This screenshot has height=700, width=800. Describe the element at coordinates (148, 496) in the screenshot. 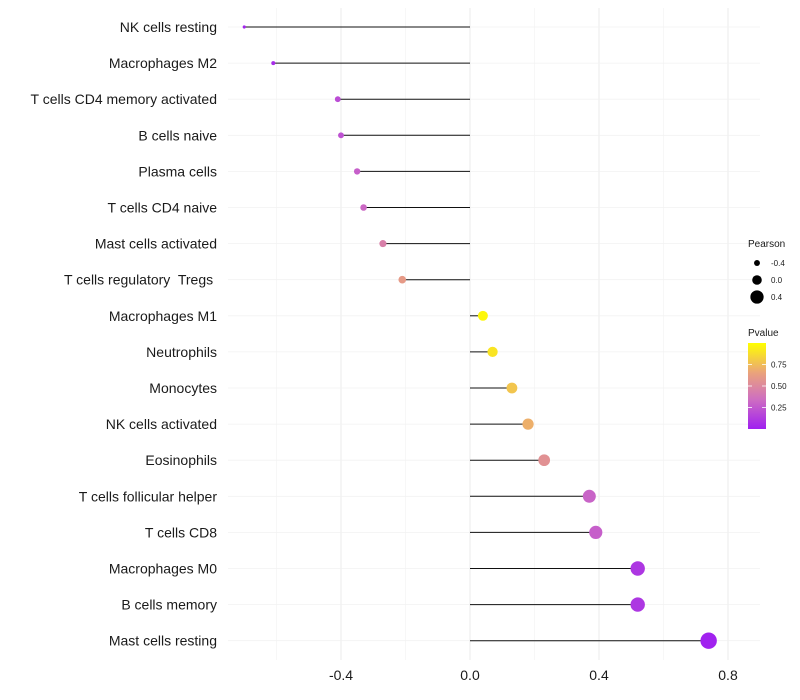

I see `category-label-13: T cells follicular helper` at that location.